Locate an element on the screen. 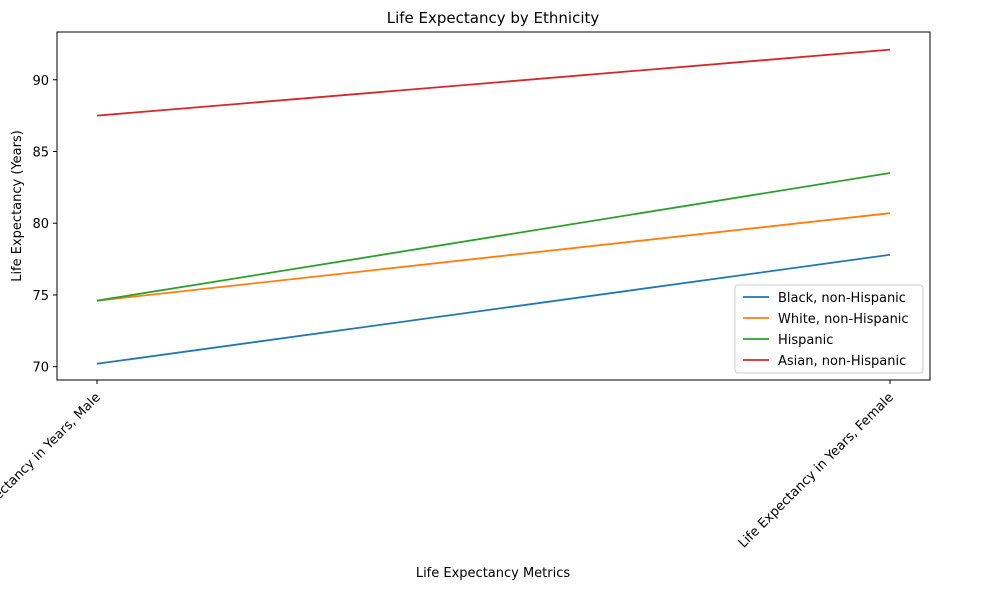 The width and height of the screenshot is (985, 590). legend-box is located at coordinates (829, 329).